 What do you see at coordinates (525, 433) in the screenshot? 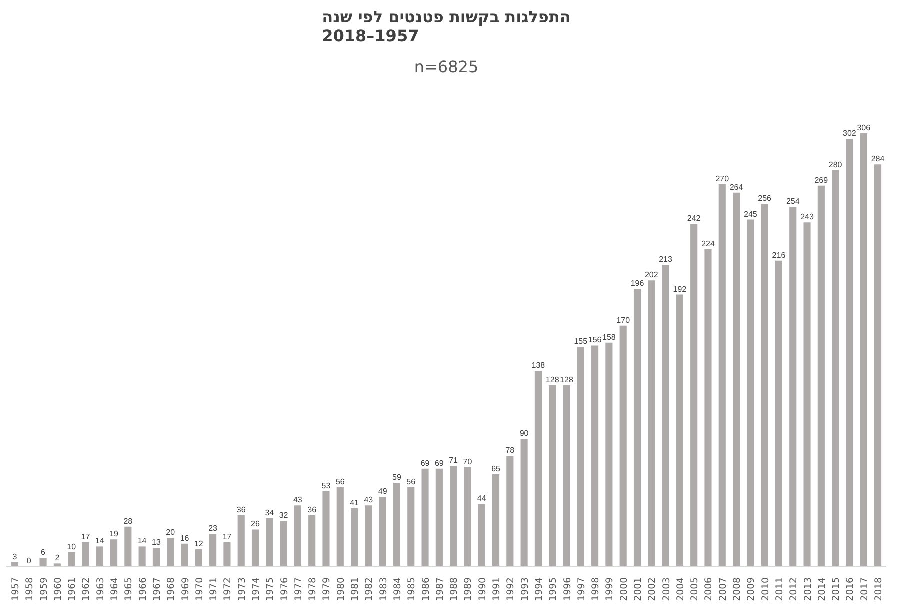
I see `data-label: 90` at bounding box center [525, 433].